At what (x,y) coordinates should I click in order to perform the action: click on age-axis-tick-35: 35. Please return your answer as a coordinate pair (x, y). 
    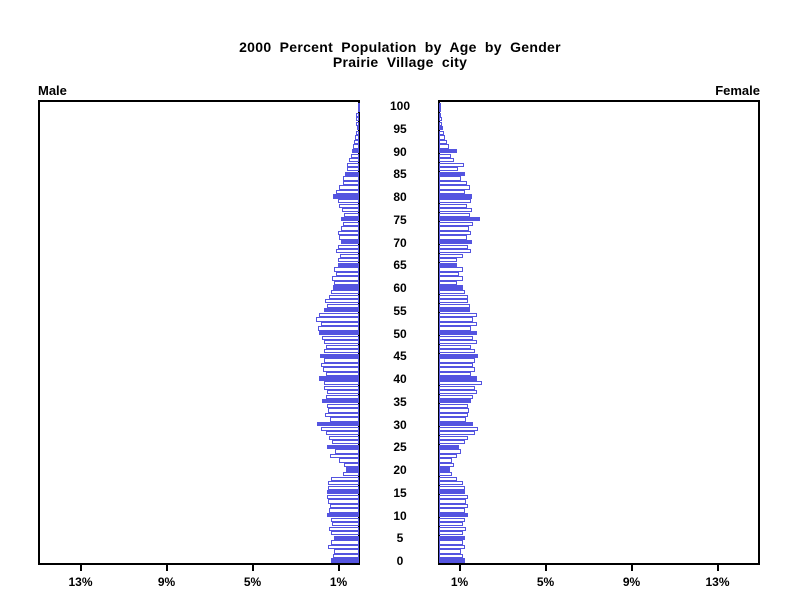
    Looking at the image, I should click on (400, 401).